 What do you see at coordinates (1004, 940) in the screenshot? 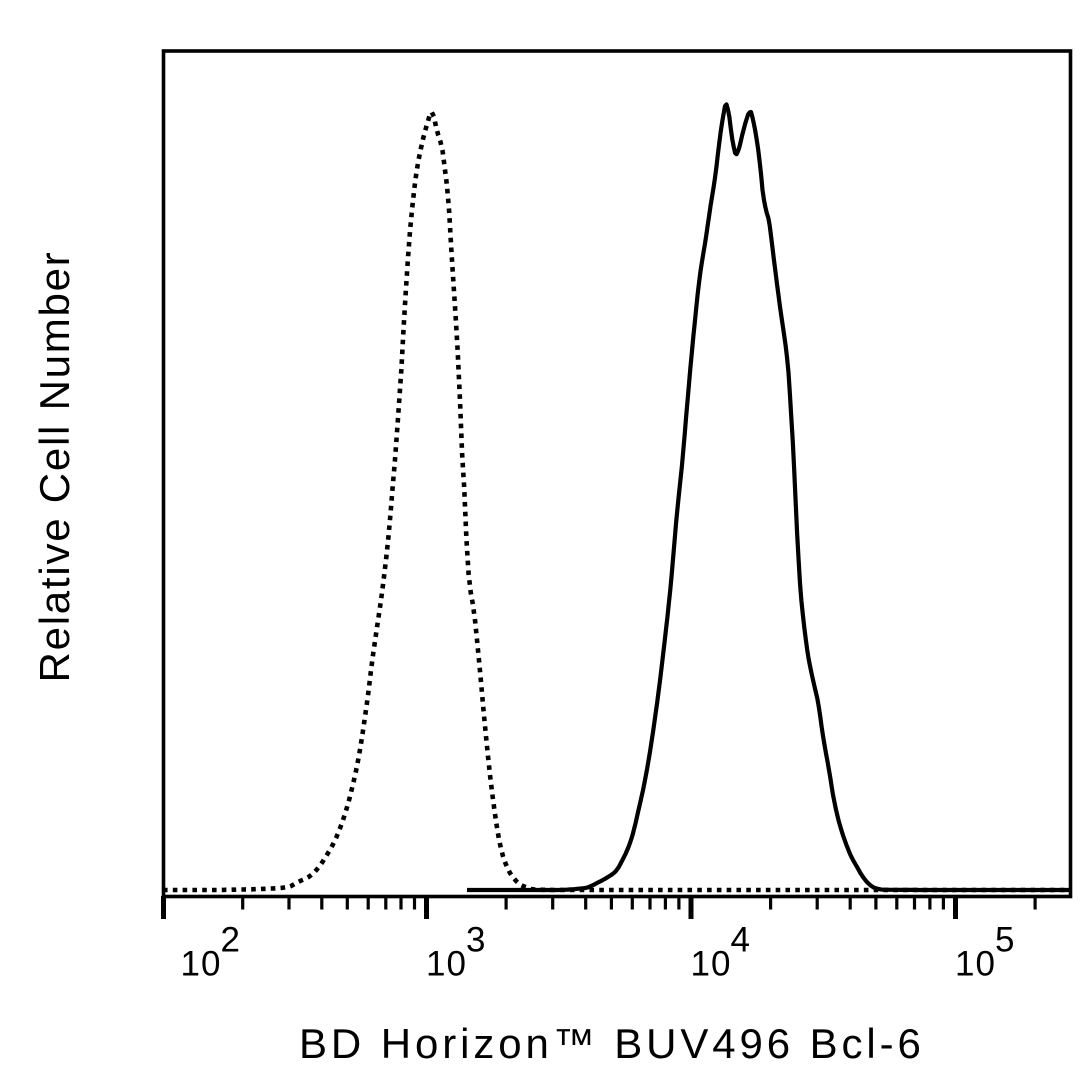
I see `svg-text: 5` at bounding box center [1004, 940].